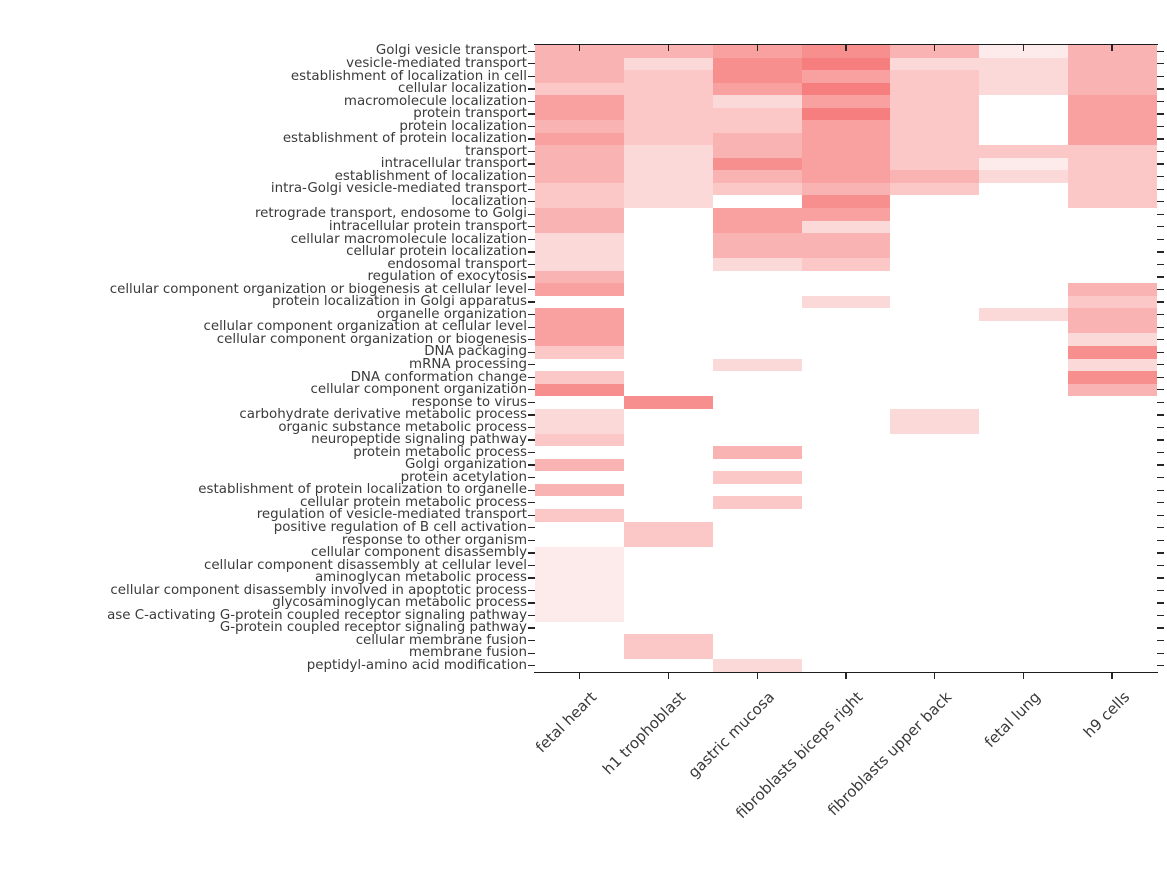 The image size is (1167, 875). I want to click on y-tick-label: protein transport, so click(470, 114).